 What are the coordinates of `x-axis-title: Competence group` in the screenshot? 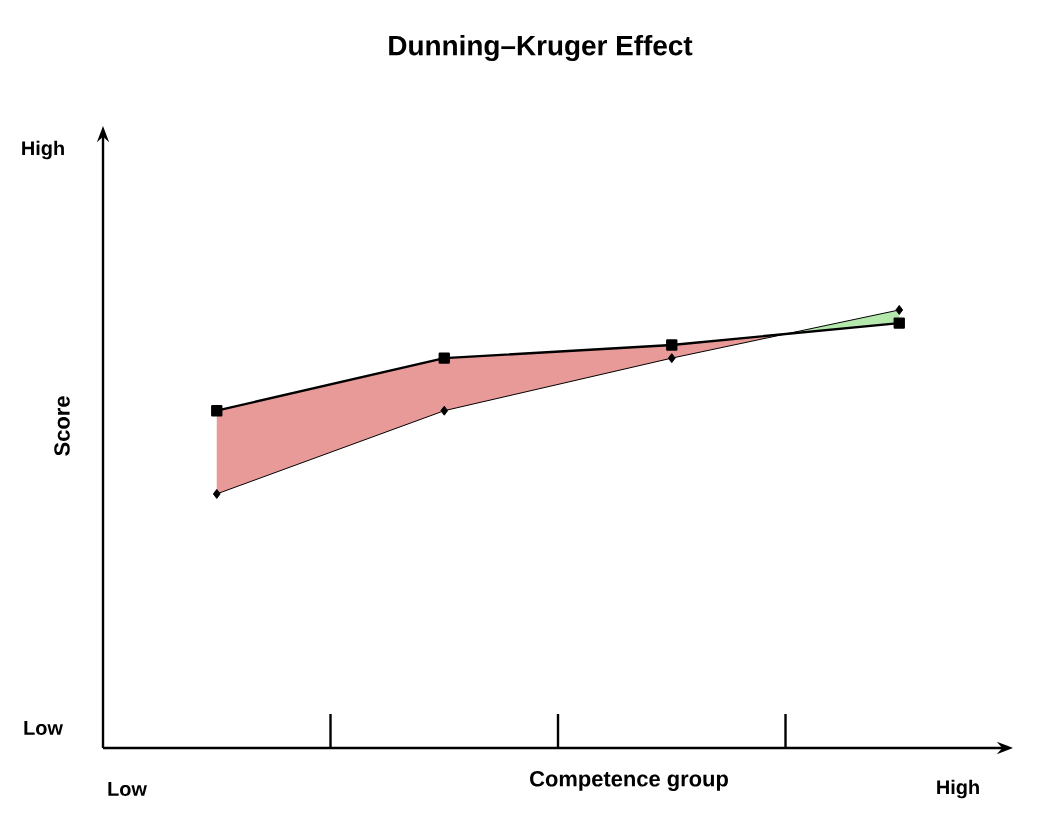 It's located at (629, 781).